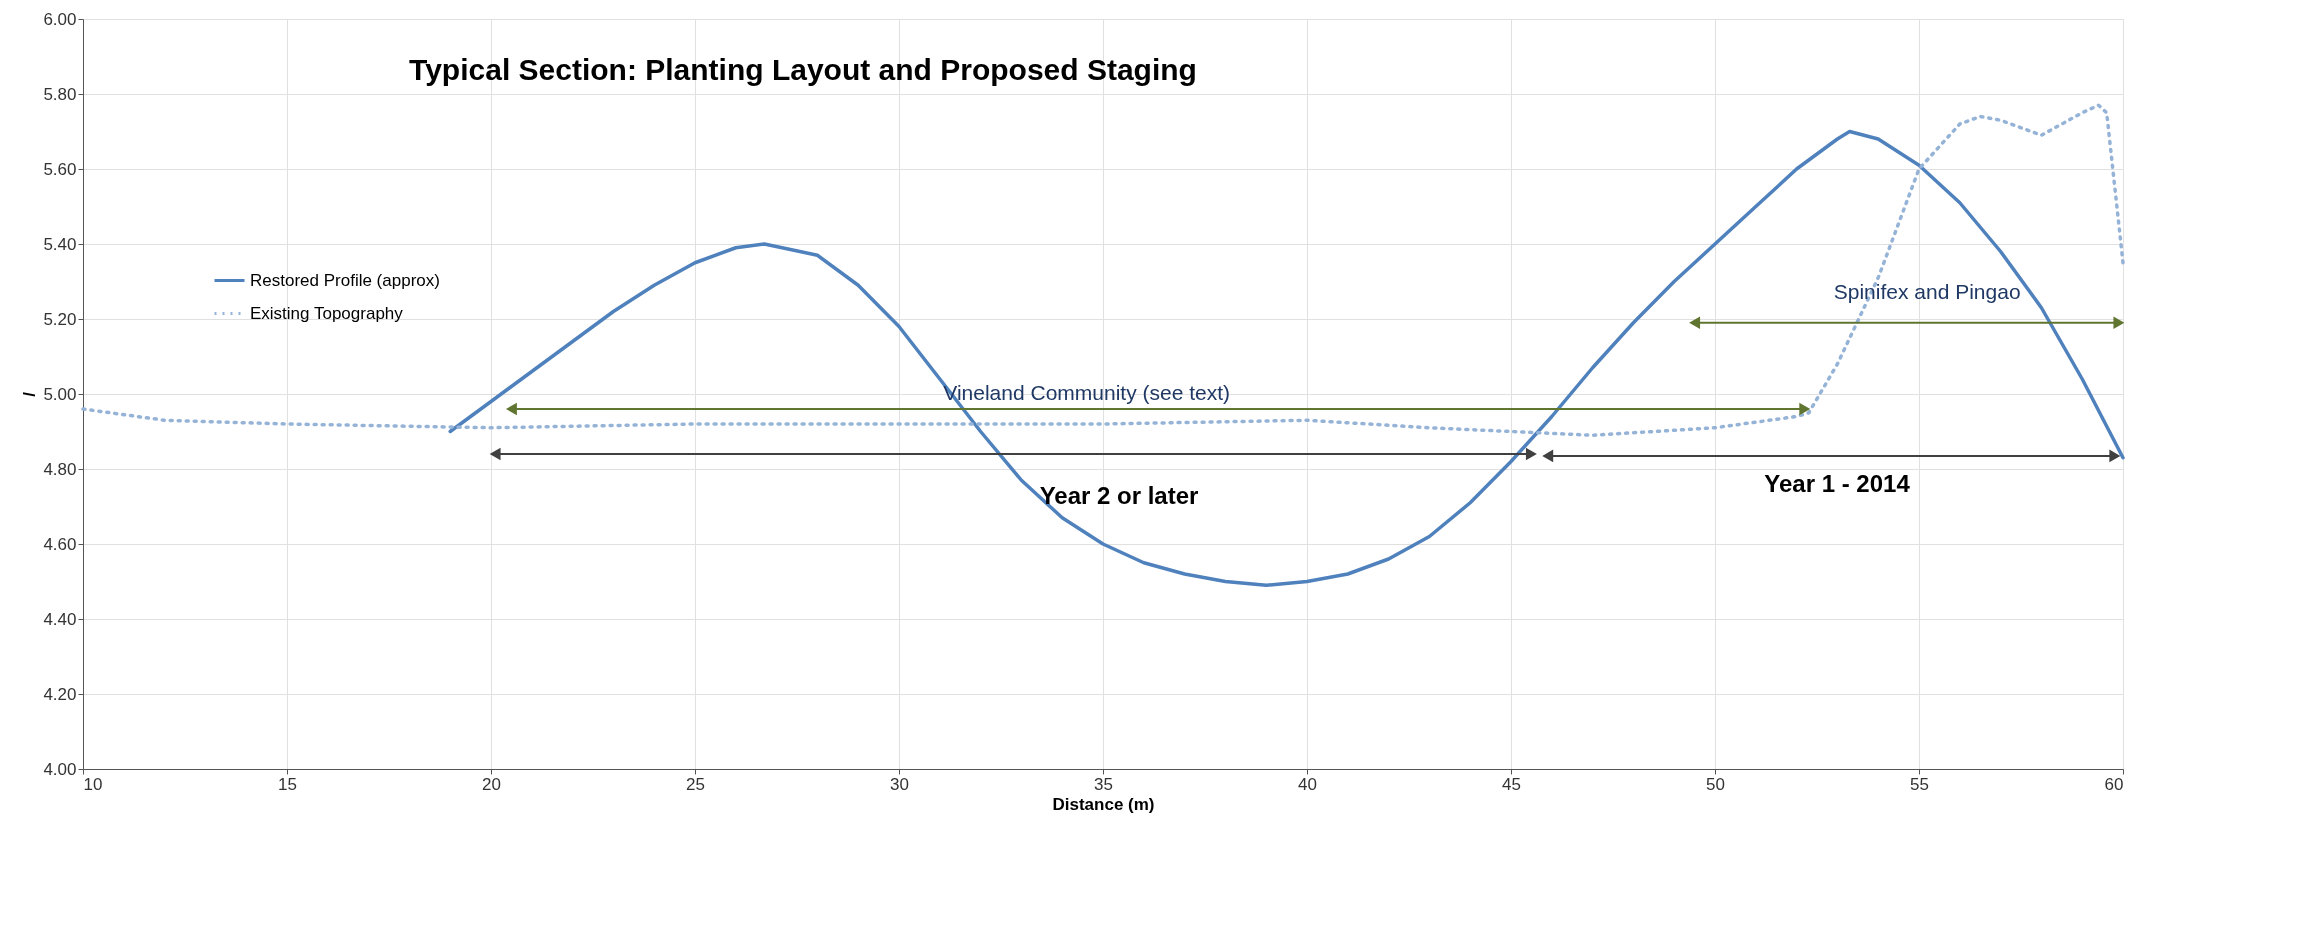 This screenshot has width=2313, height=926. I want to click on y-tick-label: 5.80, so click(60, 94).